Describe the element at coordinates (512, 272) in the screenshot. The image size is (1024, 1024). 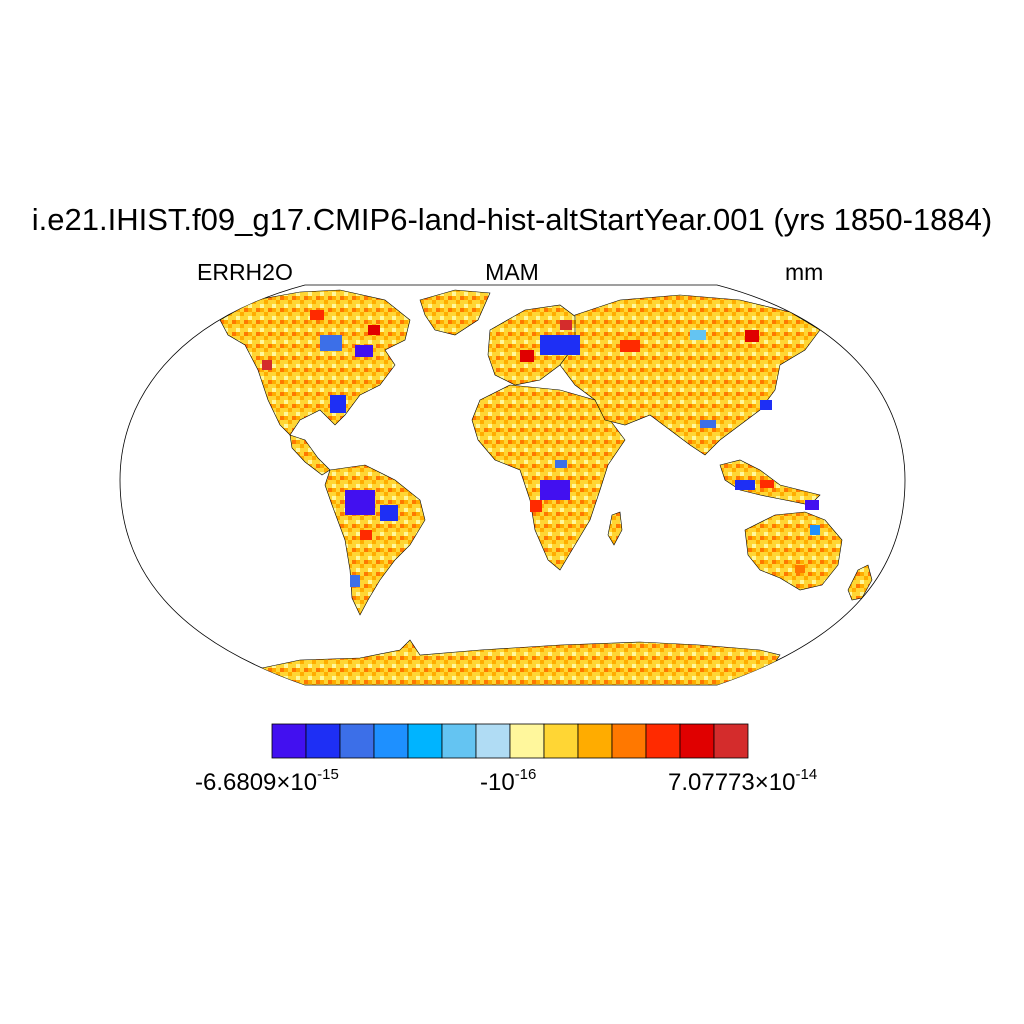
I see `season-label: MAM` at that location.